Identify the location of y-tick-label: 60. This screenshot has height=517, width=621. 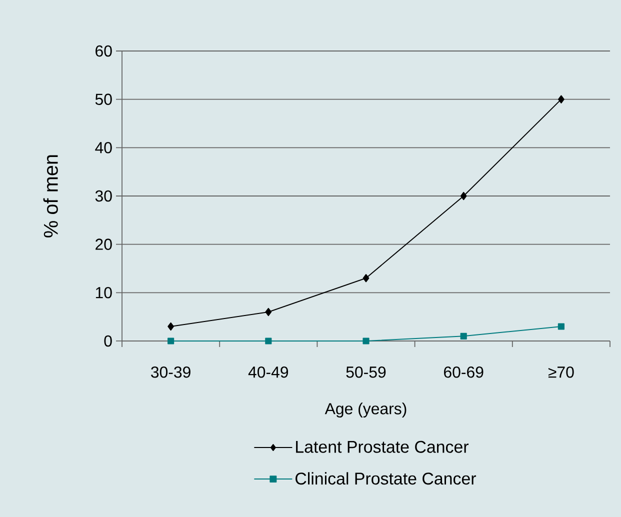
(104, 51).